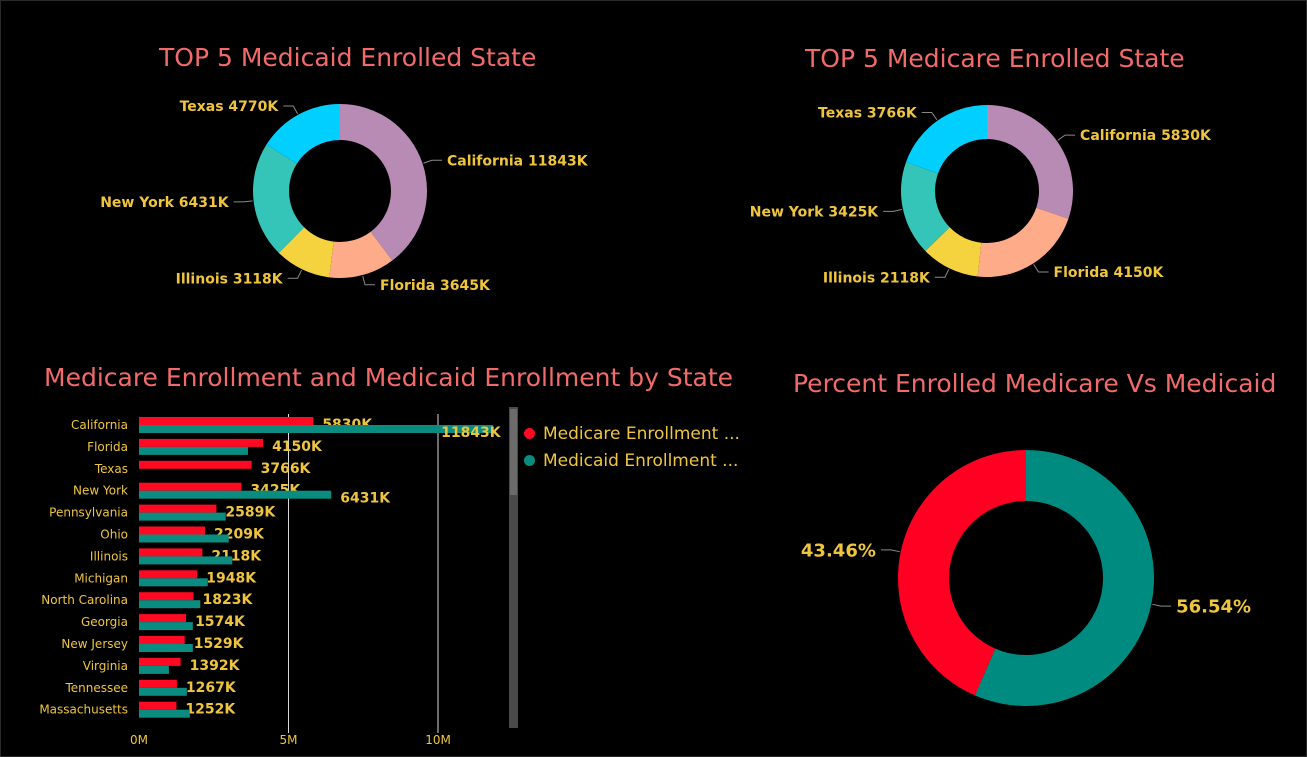 The height and width of the screenshot is (757, 1307). What do you see at coordinates (529, 433) in the screenshot?
I see `legend-swatch-medicare` at bounding box center [529, 433].